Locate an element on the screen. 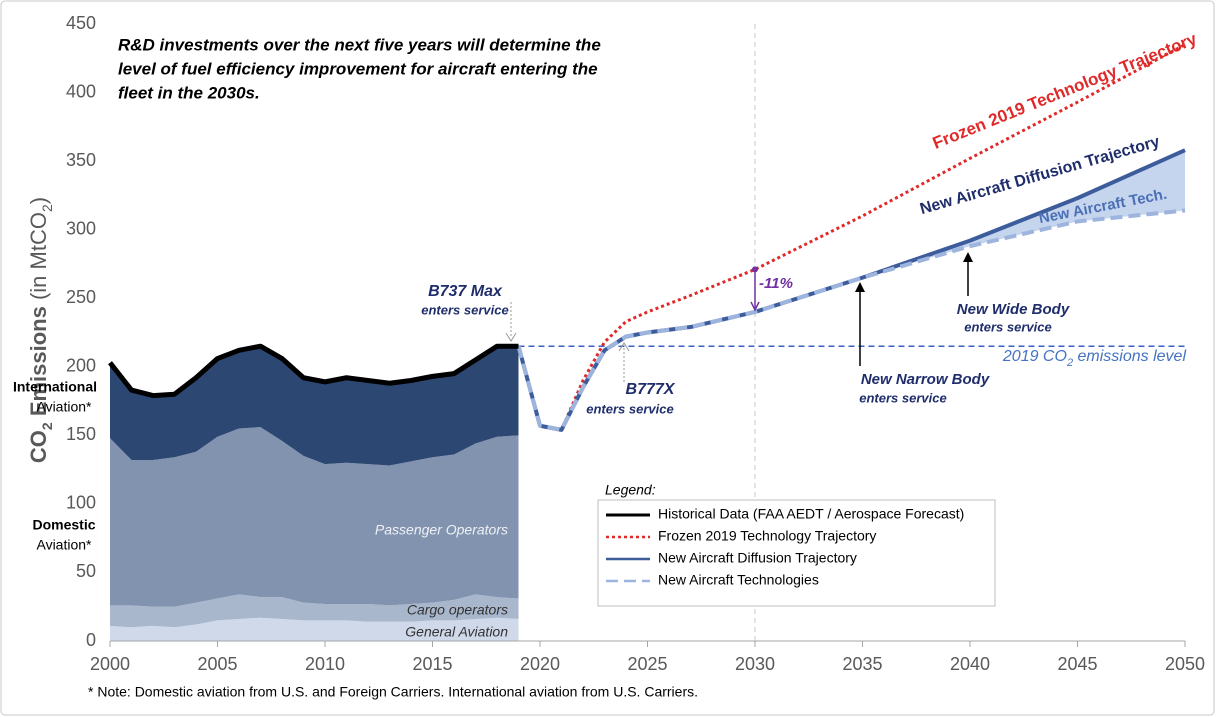  y-axis-label: CO2 Emissions (in MtCO2) is located at coordinates (40, 330).